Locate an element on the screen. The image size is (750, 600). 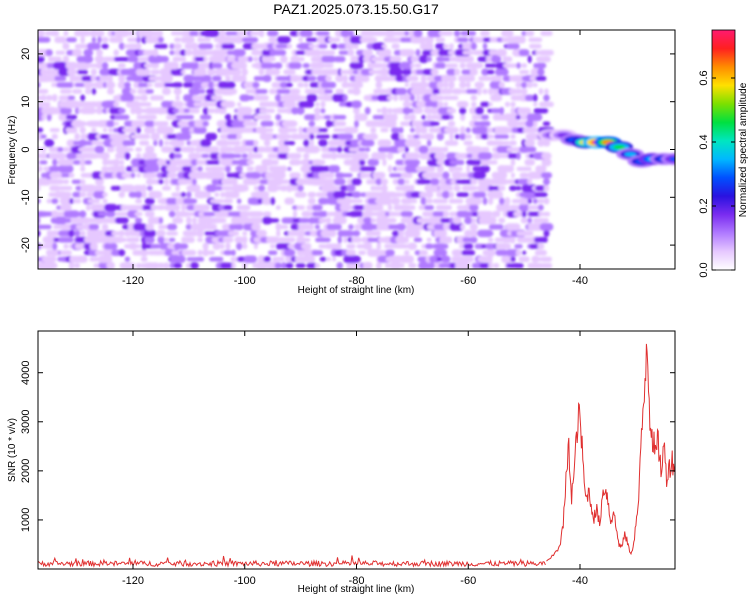
spectrogram-cell-2069 is located at coordinates (289, 46).